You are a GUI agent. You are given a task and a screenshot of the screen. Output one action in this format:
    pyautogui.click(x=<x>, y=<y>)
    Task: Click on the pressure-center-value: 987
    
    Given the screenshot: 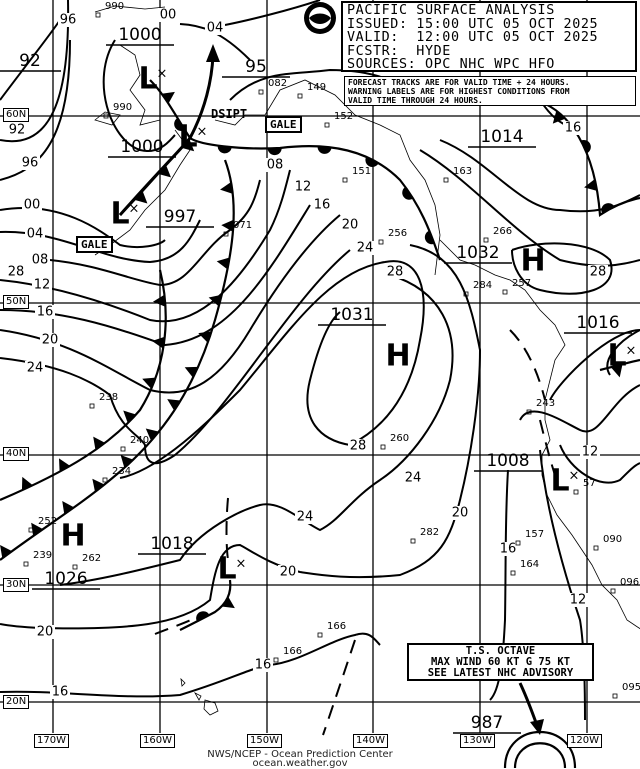 What is the action you would take?
    pyautogui.click(x=487, y=723)
    